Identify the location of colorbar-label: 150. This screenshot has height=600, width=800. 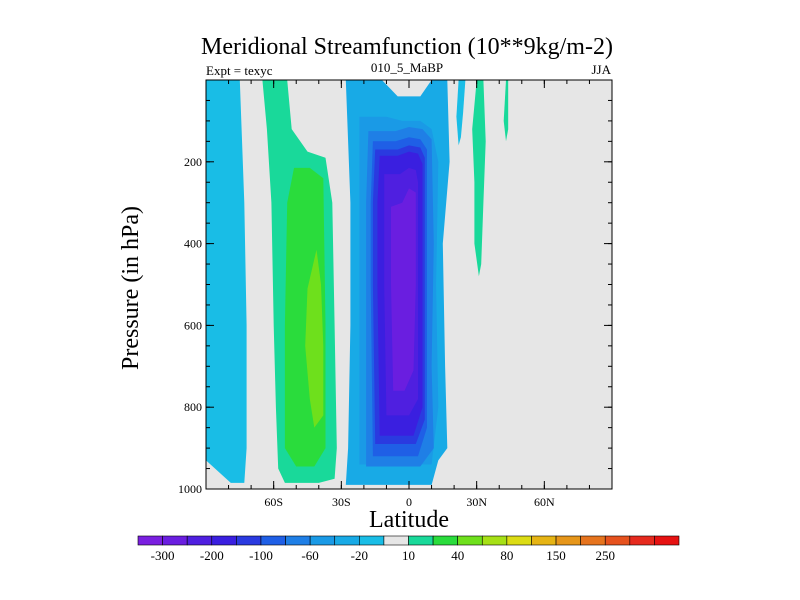
(556, 555).